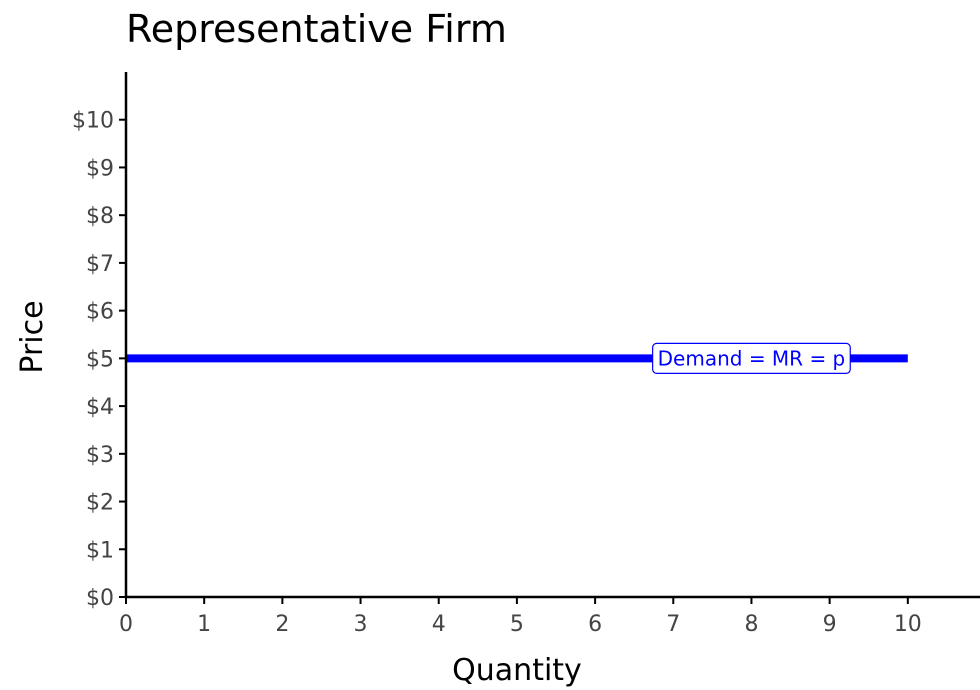 This screenshot has height=690, width=980. Describe the element at coordinates (830, 624) in the screenshot. I see `x-tick-label: 9` at that location.